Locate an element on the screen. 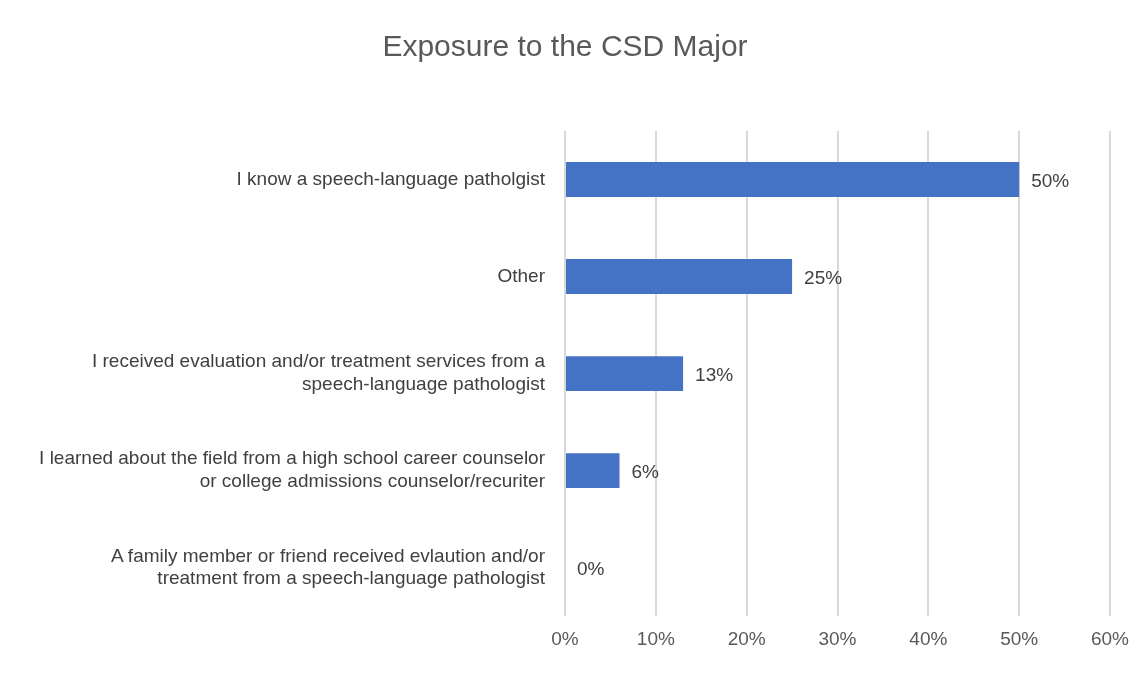  y-tick-label: I know a speech-language patholgist is located at coordinates (391, 178).